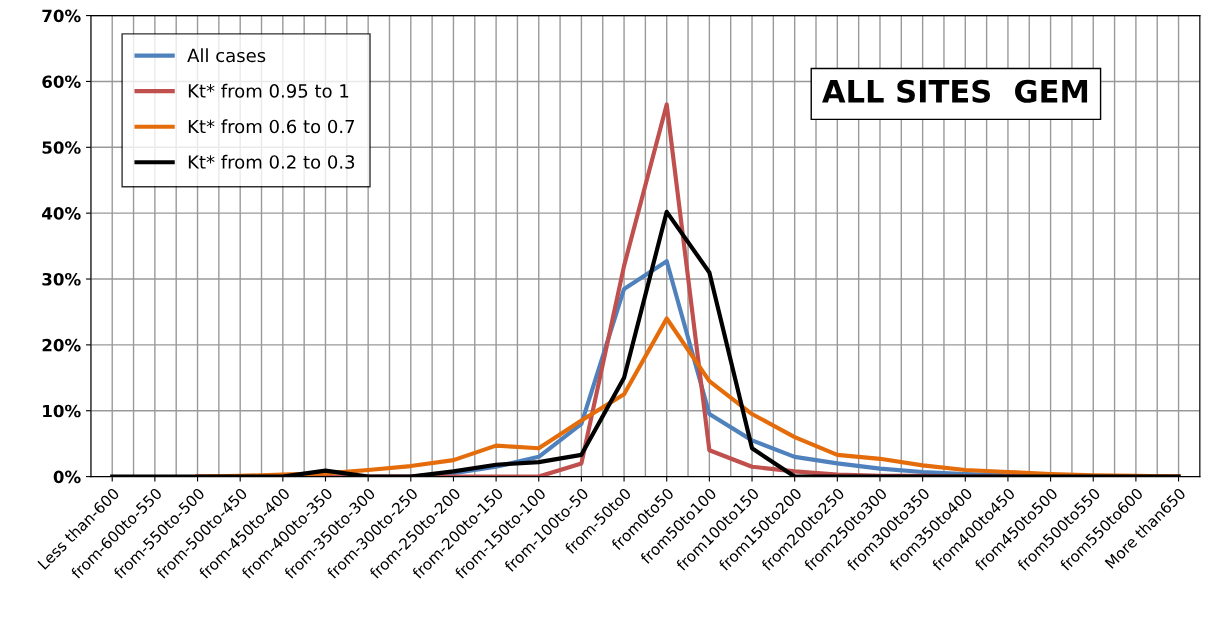 The width and height of the screenshot is (1212, 623). What do you see at coordinates (271, 126) in the screenshot?
I see `legend-label: Kt* from 0.6 to 0.7` at bounding box center [271, 126].